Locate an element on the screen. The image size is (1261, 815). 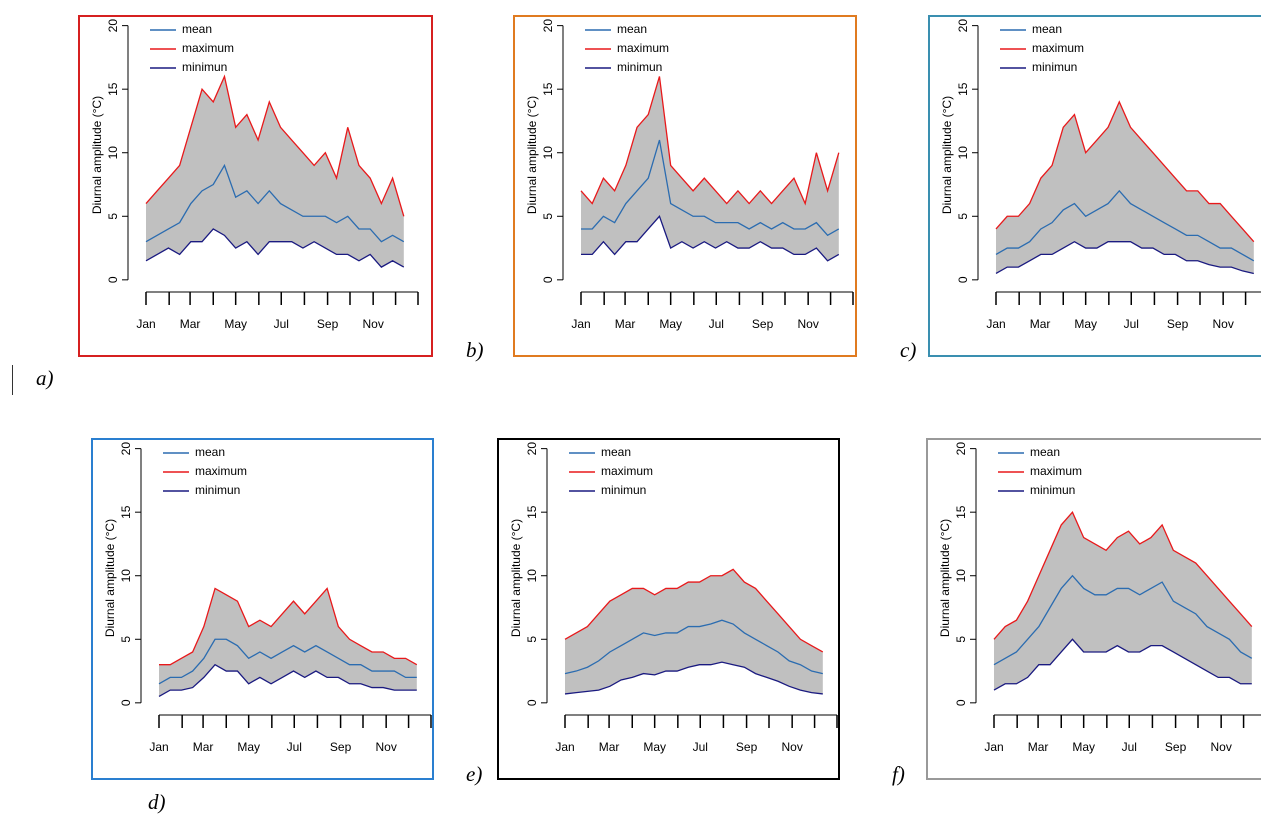
panel-label: b) is located at coordinates (475, 350).